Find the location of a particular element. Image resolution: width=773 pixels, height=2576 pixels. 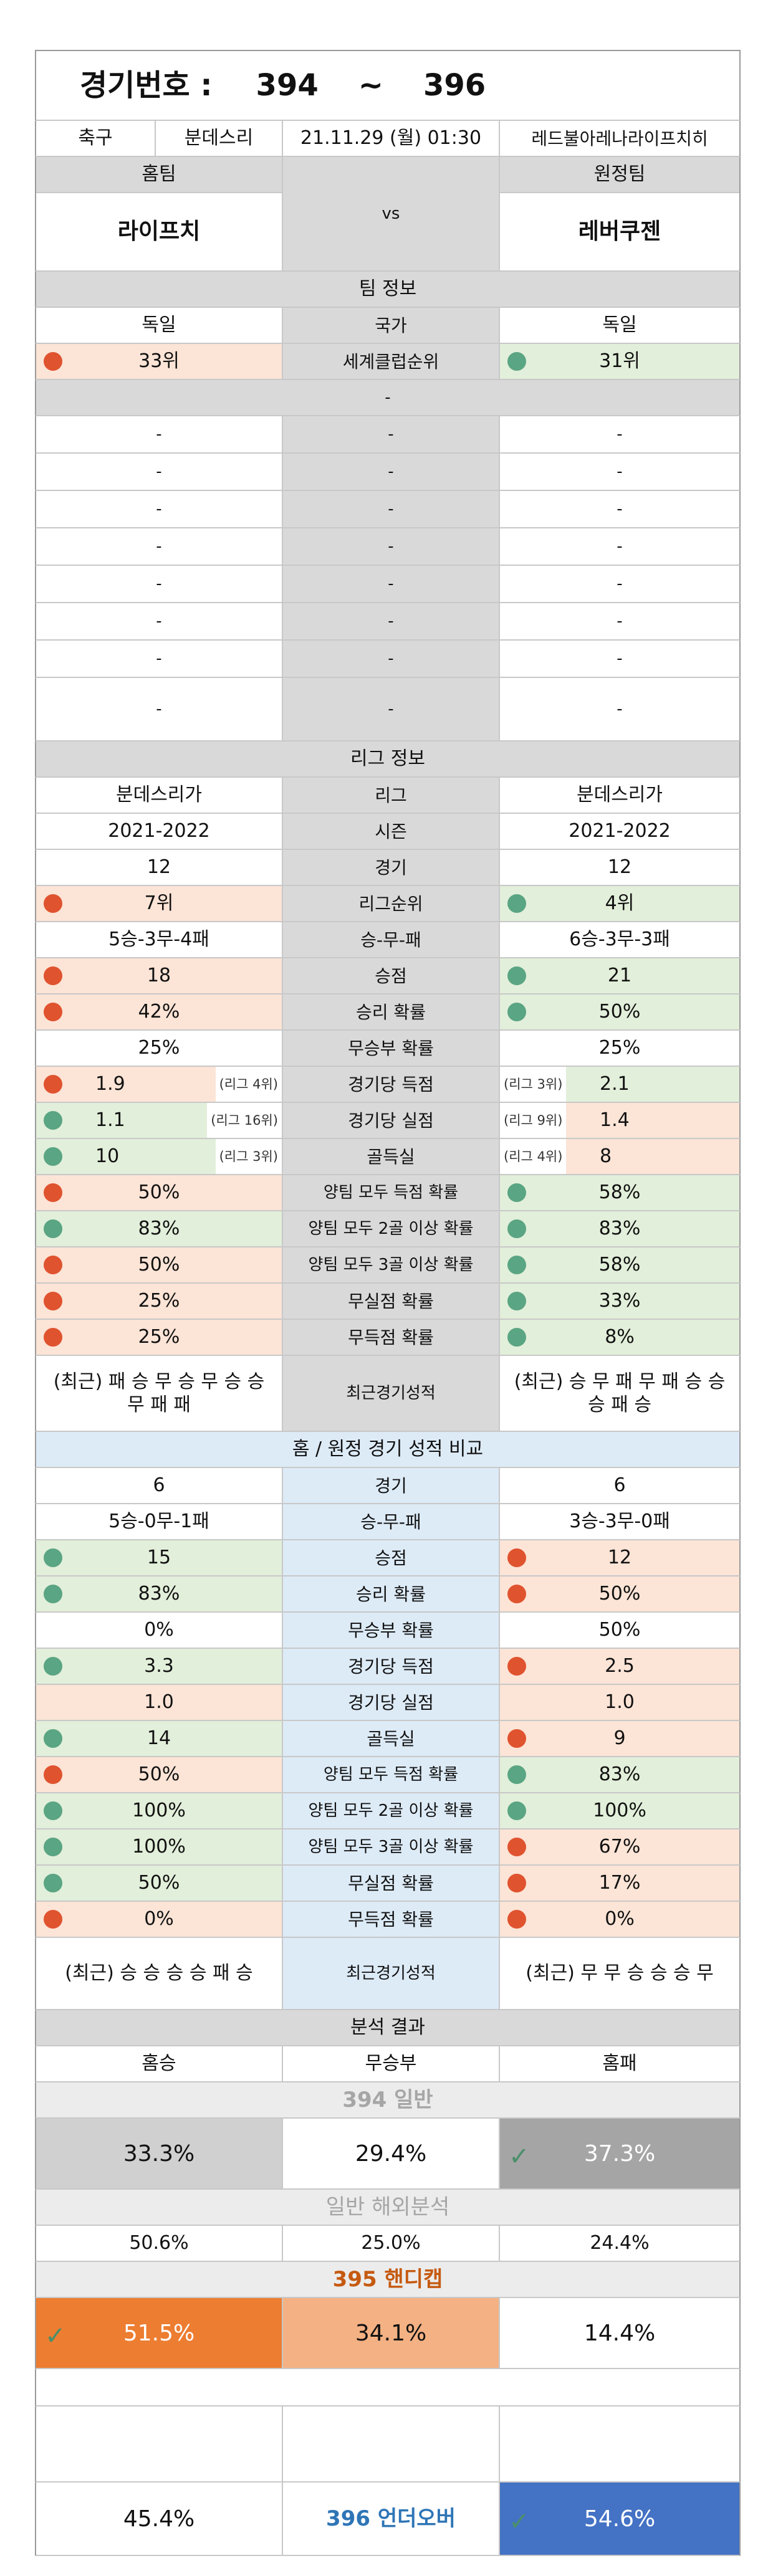

home-world-rank-value: 33위 is located at coordinates (159, 362).